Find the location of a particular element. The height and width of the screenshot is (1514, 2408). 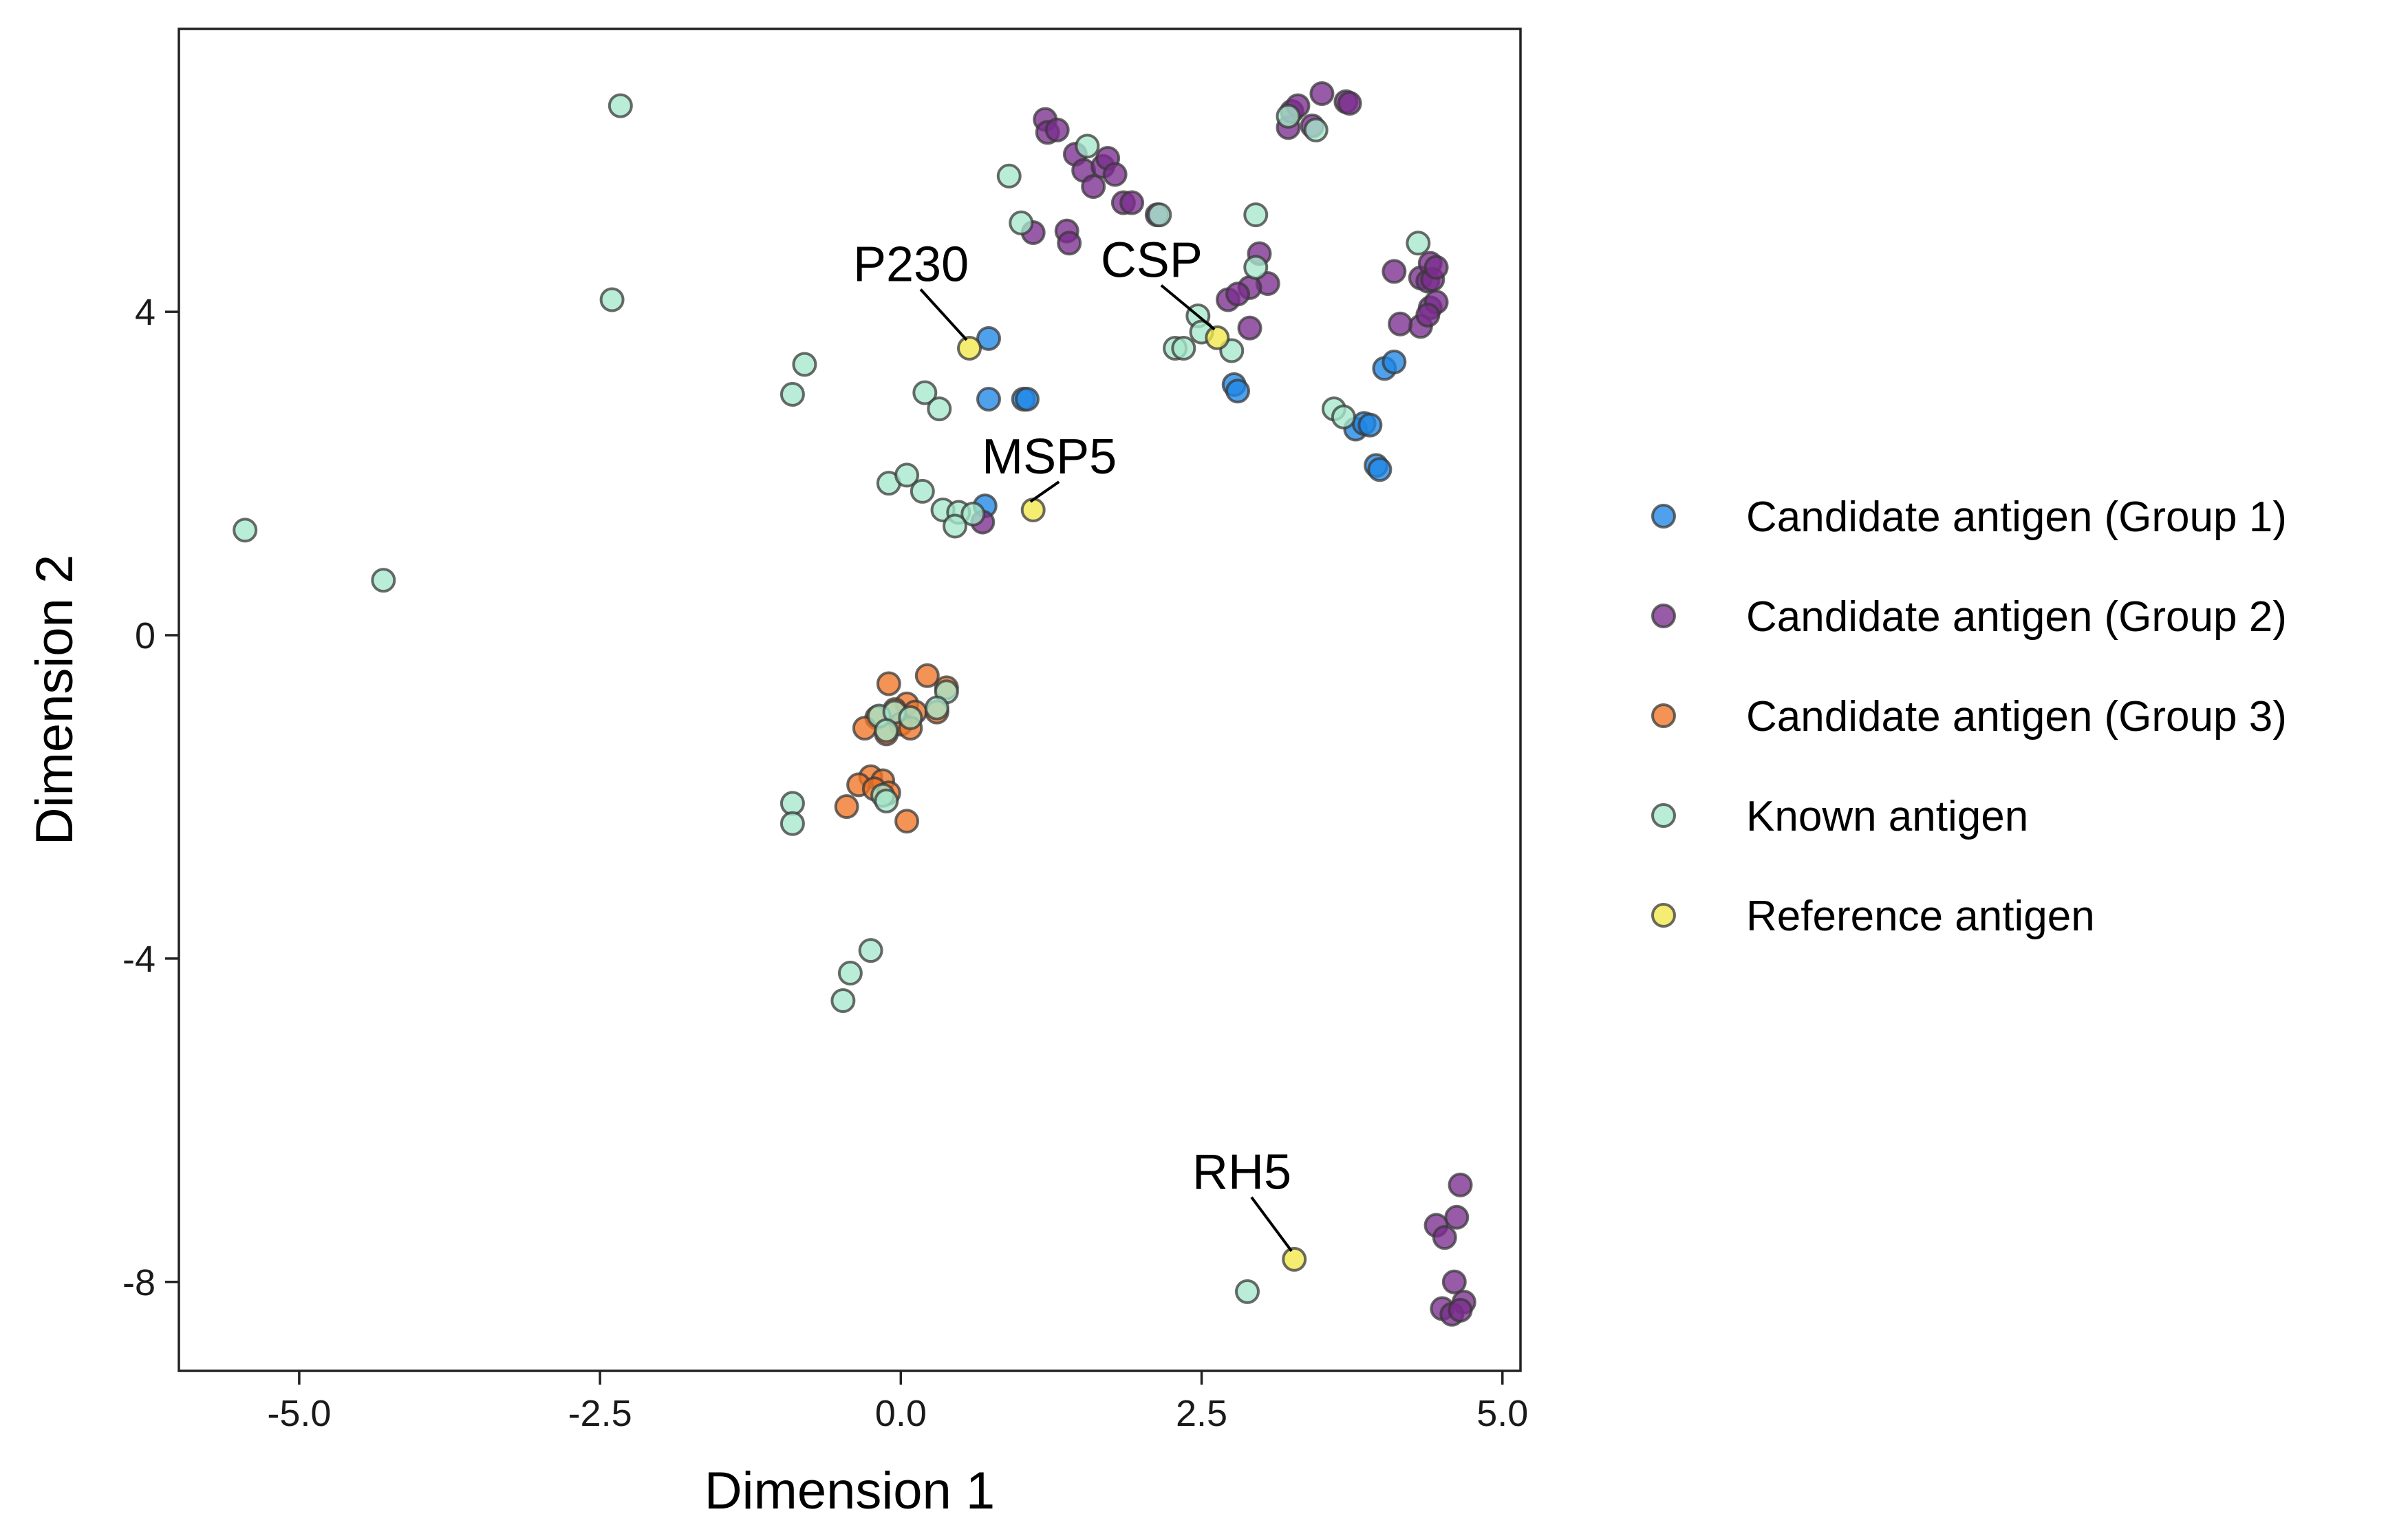

series-reference-antigen is located at coordinates (1132, 798).